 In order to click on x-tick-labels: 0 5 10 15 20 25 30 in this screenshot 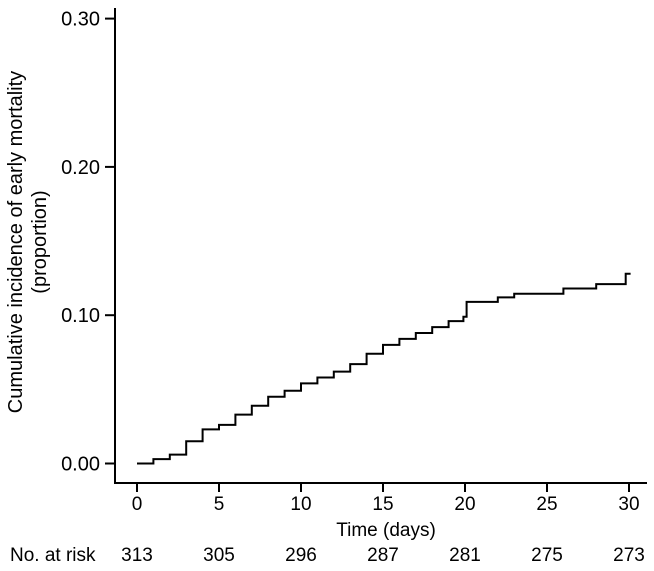, I will do `click(386, 504)`.